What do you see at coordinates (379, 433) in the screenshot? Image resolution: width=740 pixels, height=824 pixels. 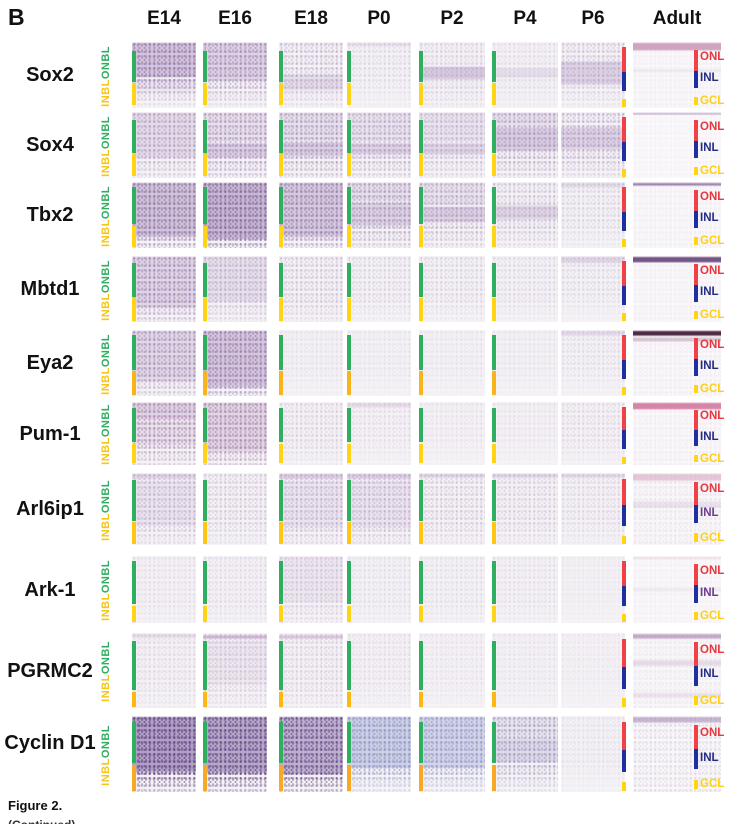 I see `panel-pum-1-p0` at bounding box center [379, 433].